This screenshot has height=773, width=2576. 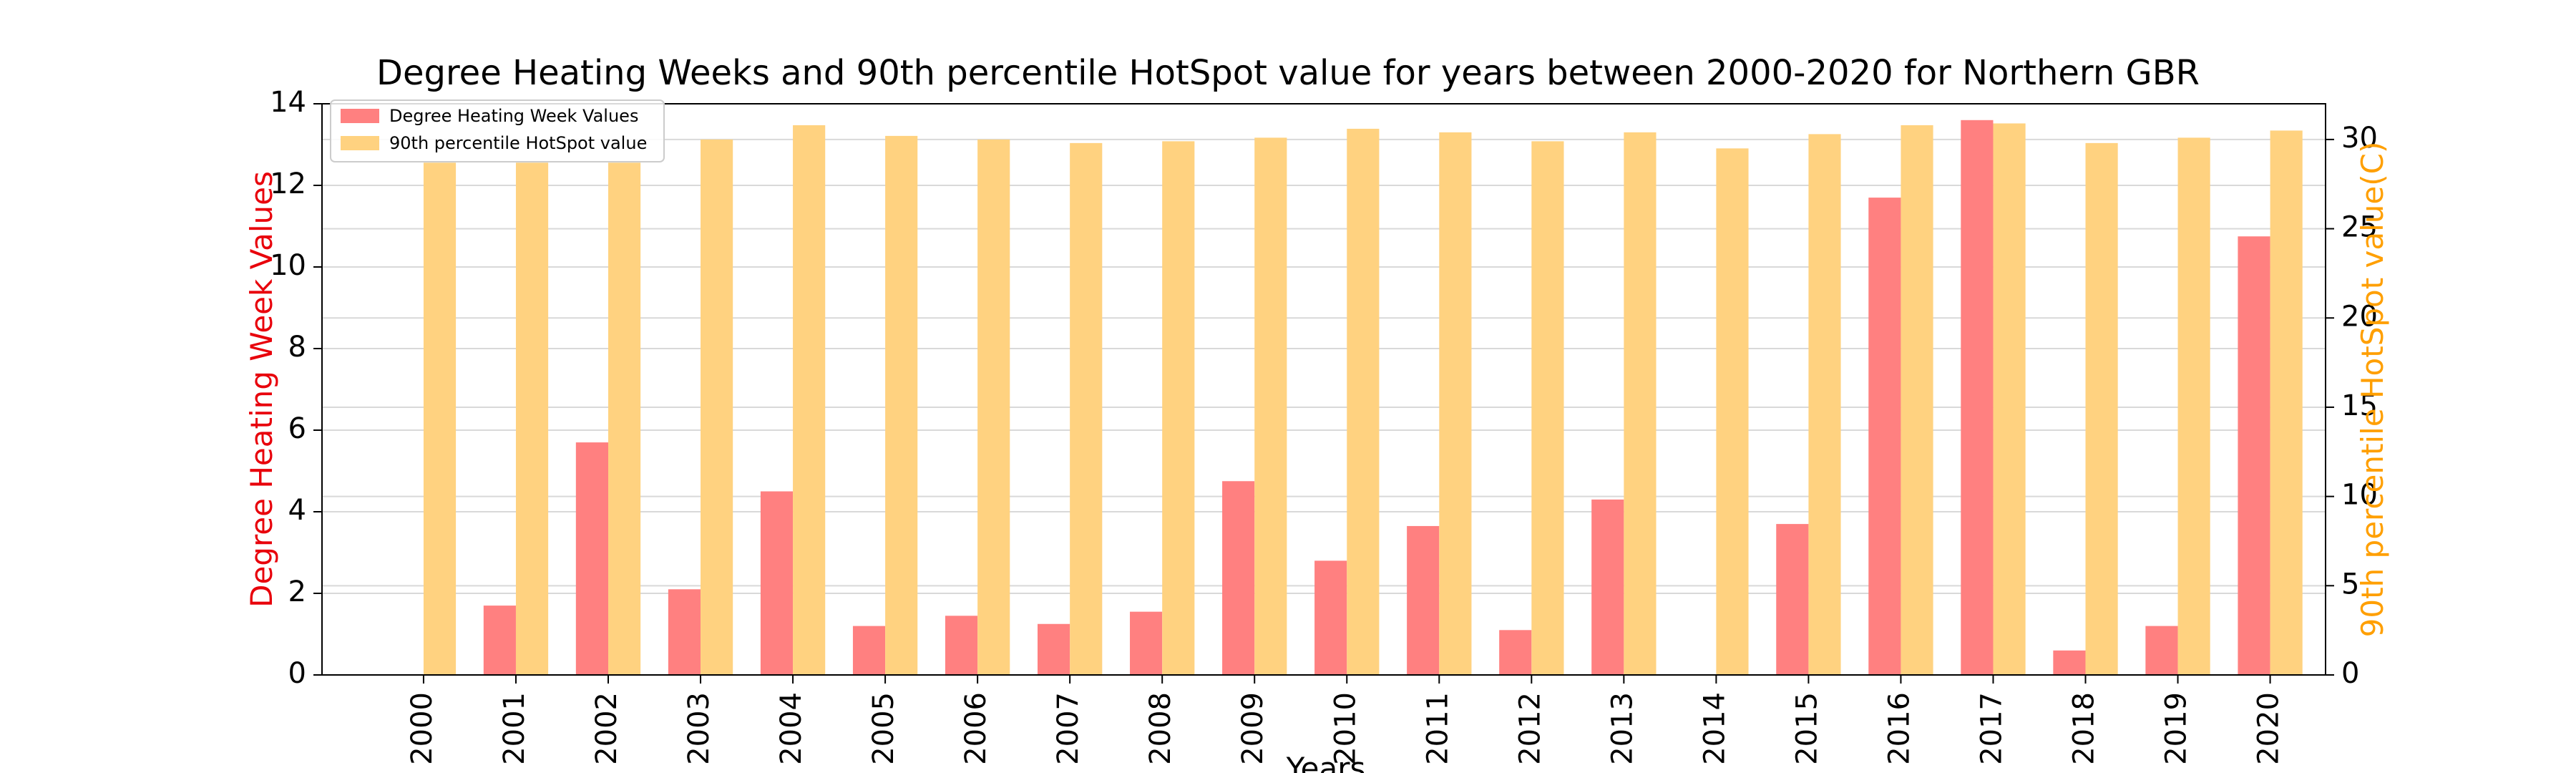 What do you see at coordinates (976, 729) in the screenshot?
I see `x-tick-label-2006: 2006` at bounding box center [976, 729].